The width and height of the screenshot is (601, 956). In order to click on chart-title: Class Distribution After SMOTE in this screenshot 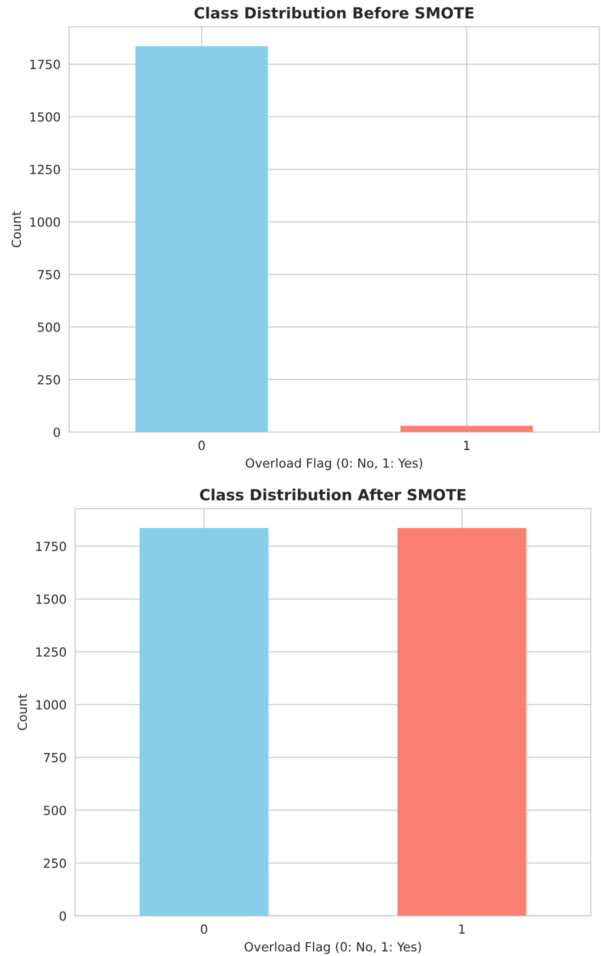, I will do `click(333, 494)`.